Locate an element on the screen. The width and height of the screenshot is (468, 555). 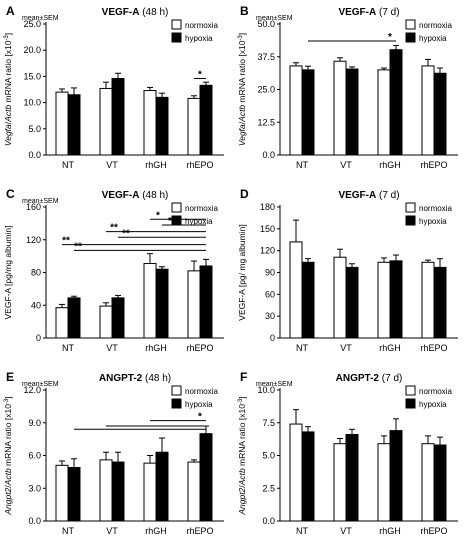
y-tick-label: 20.0 is located at coordinates (32, 50).